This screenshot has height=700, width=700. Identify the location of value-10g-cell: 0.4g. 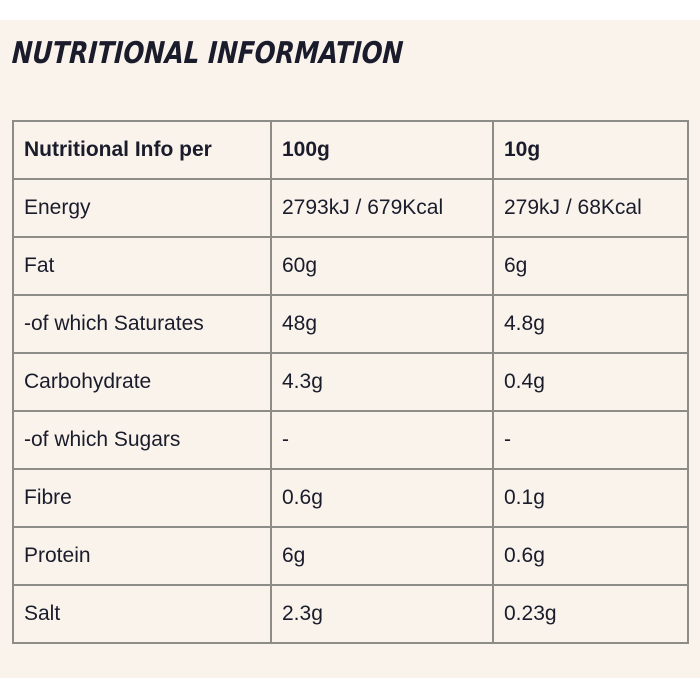
(590, 382).